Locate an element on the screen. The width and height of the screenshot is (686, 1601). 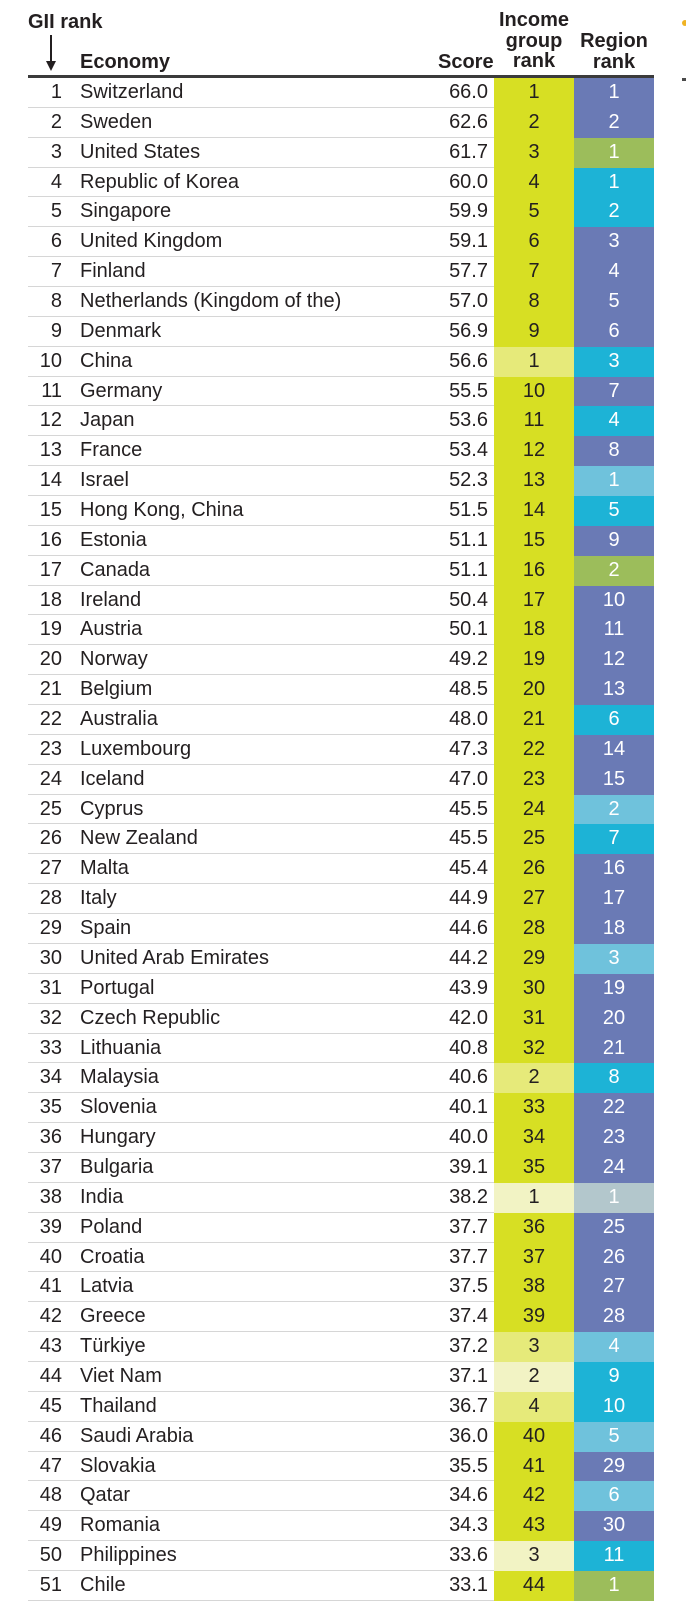
income-group-rank-cell: 44 is located at coordinates (534, 1585).